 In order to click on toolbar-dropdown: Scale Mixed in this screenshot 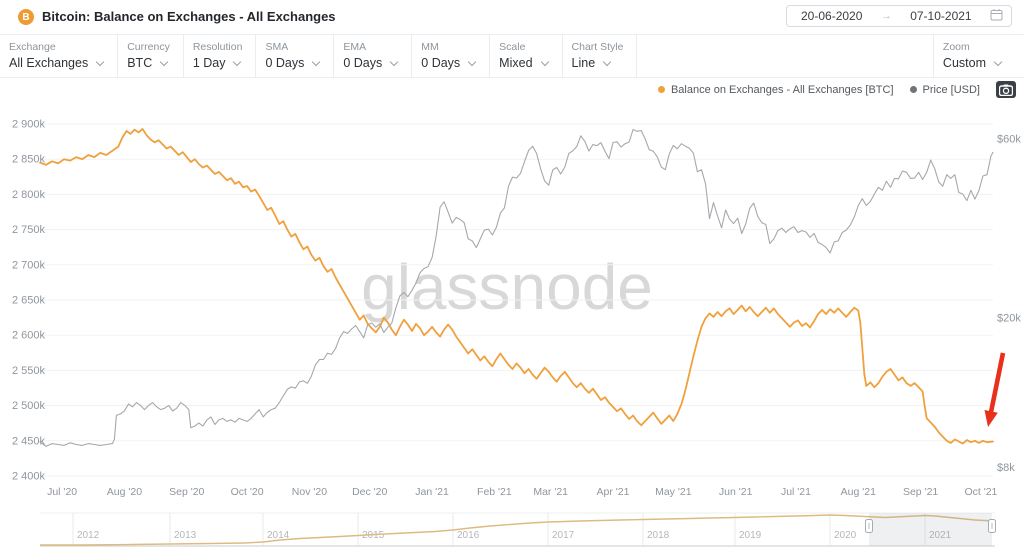, I will do `click(526, 56)`.